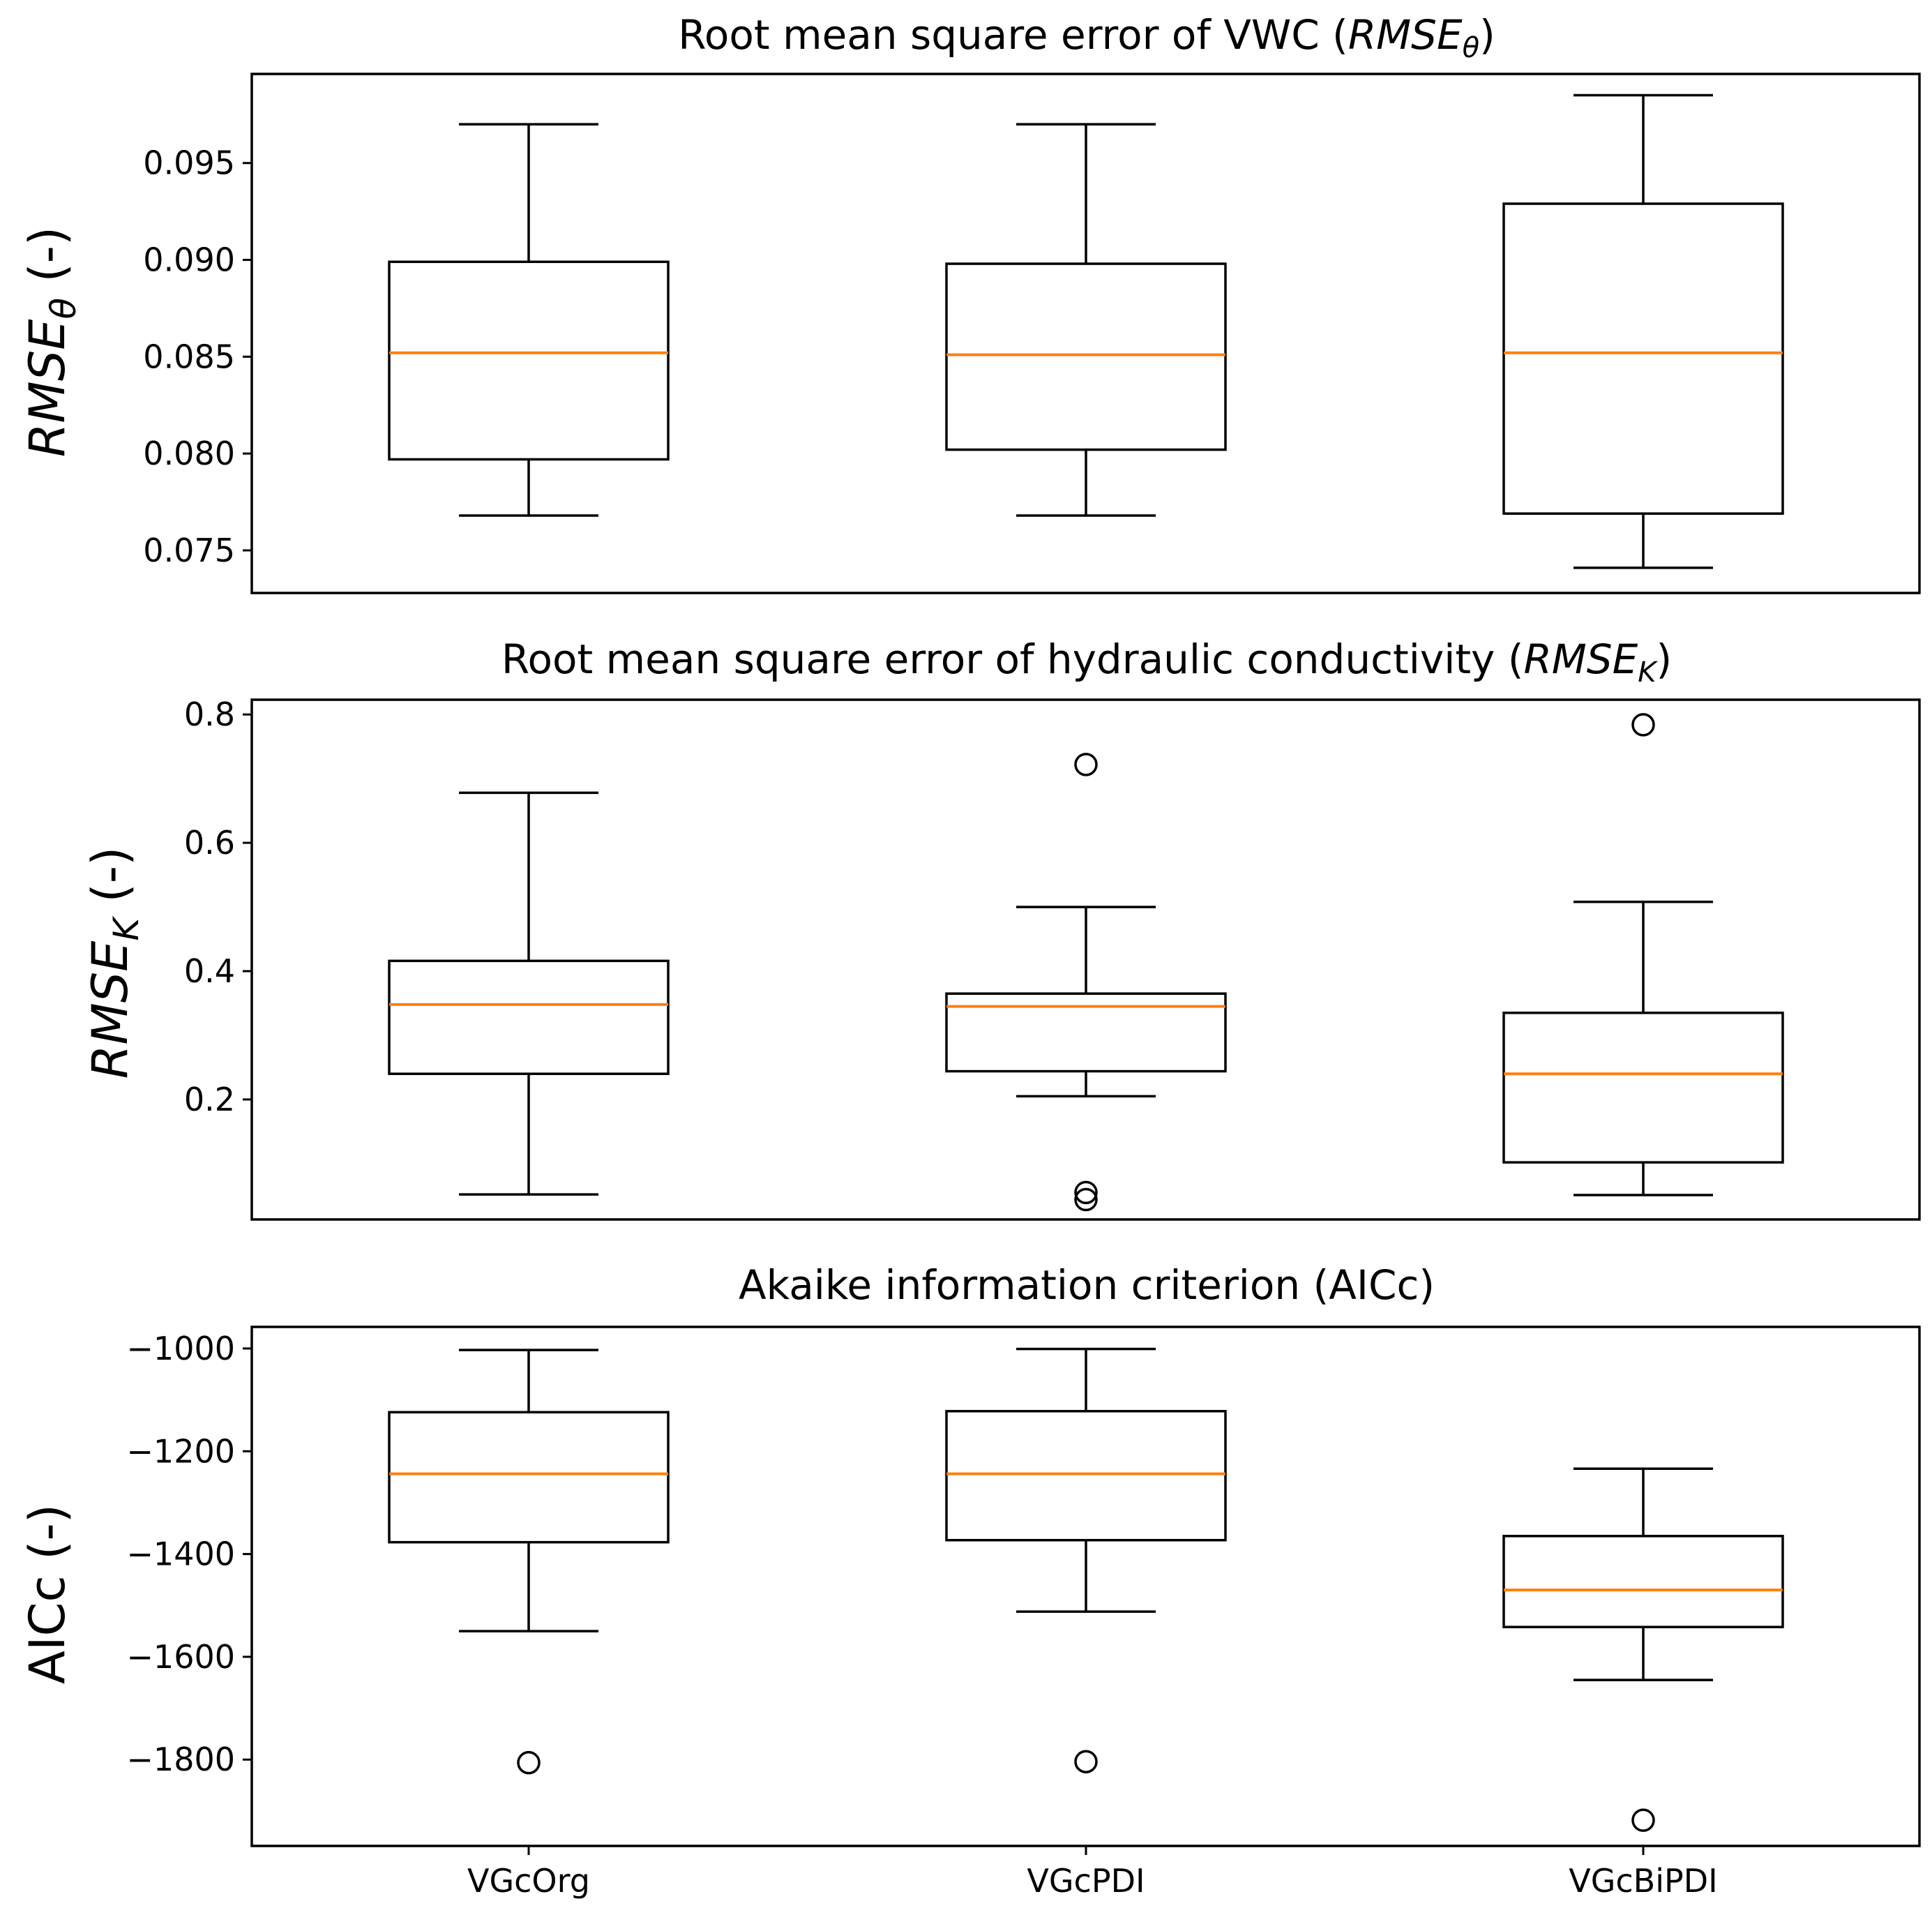  Describe the element at coordinates (189, 453) in the screenshot. I see `y-tick-label: 0.080` at that location.